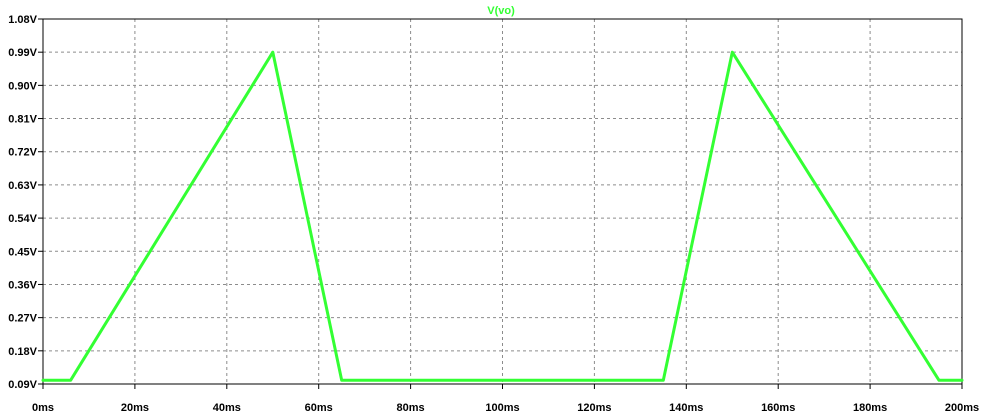  Describe the element at coordinates (22, 252) in the screenshot. I see `y-tick-label: 0.45V` at that location.